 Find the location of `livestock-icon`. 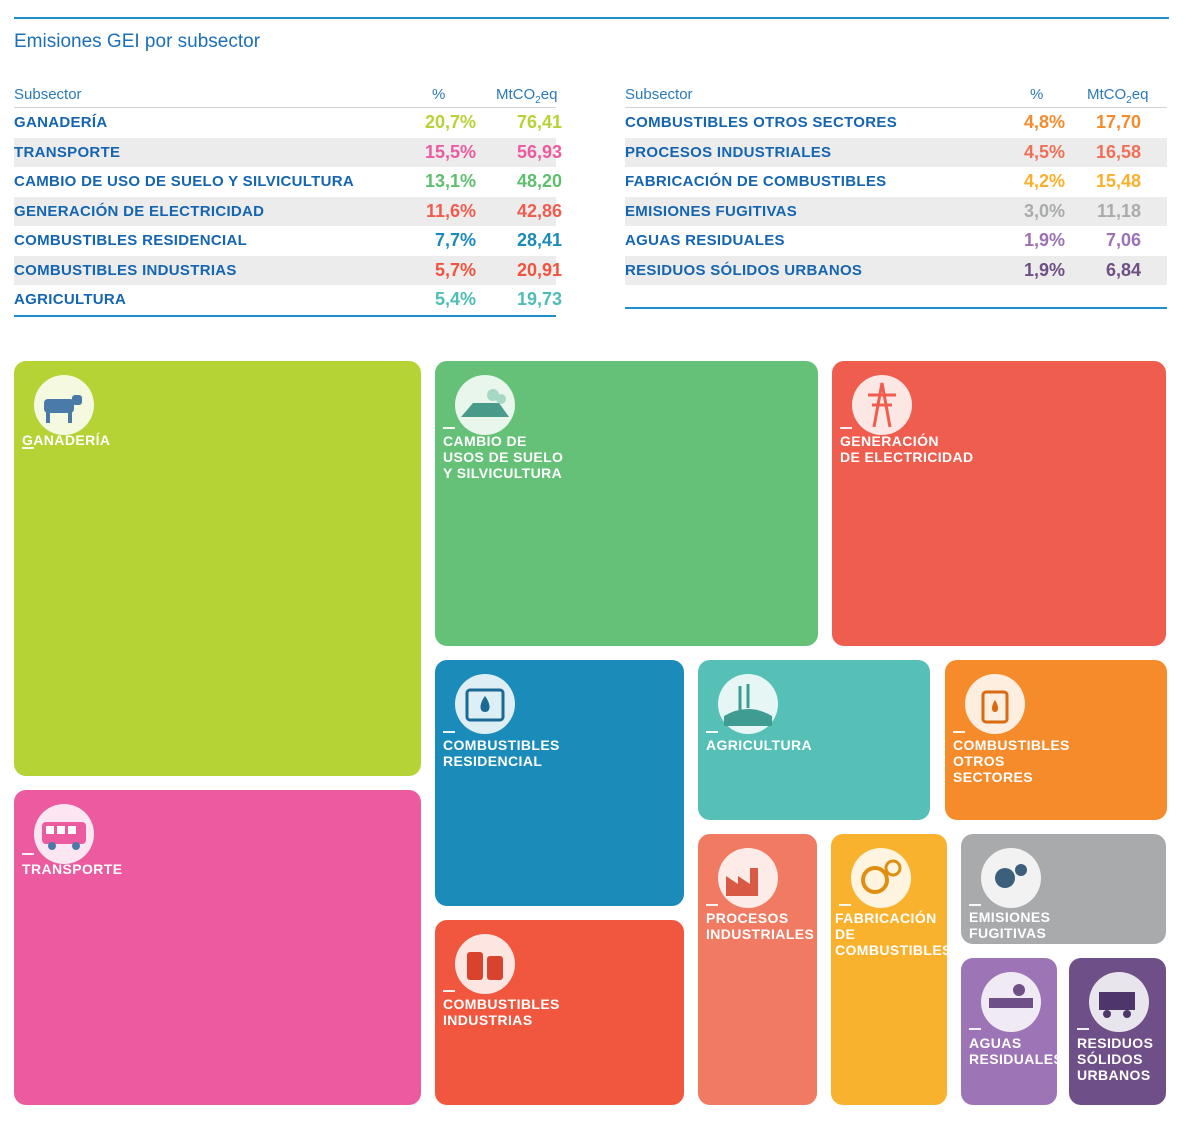

livestock-icon is located at coordinates (64, 405).